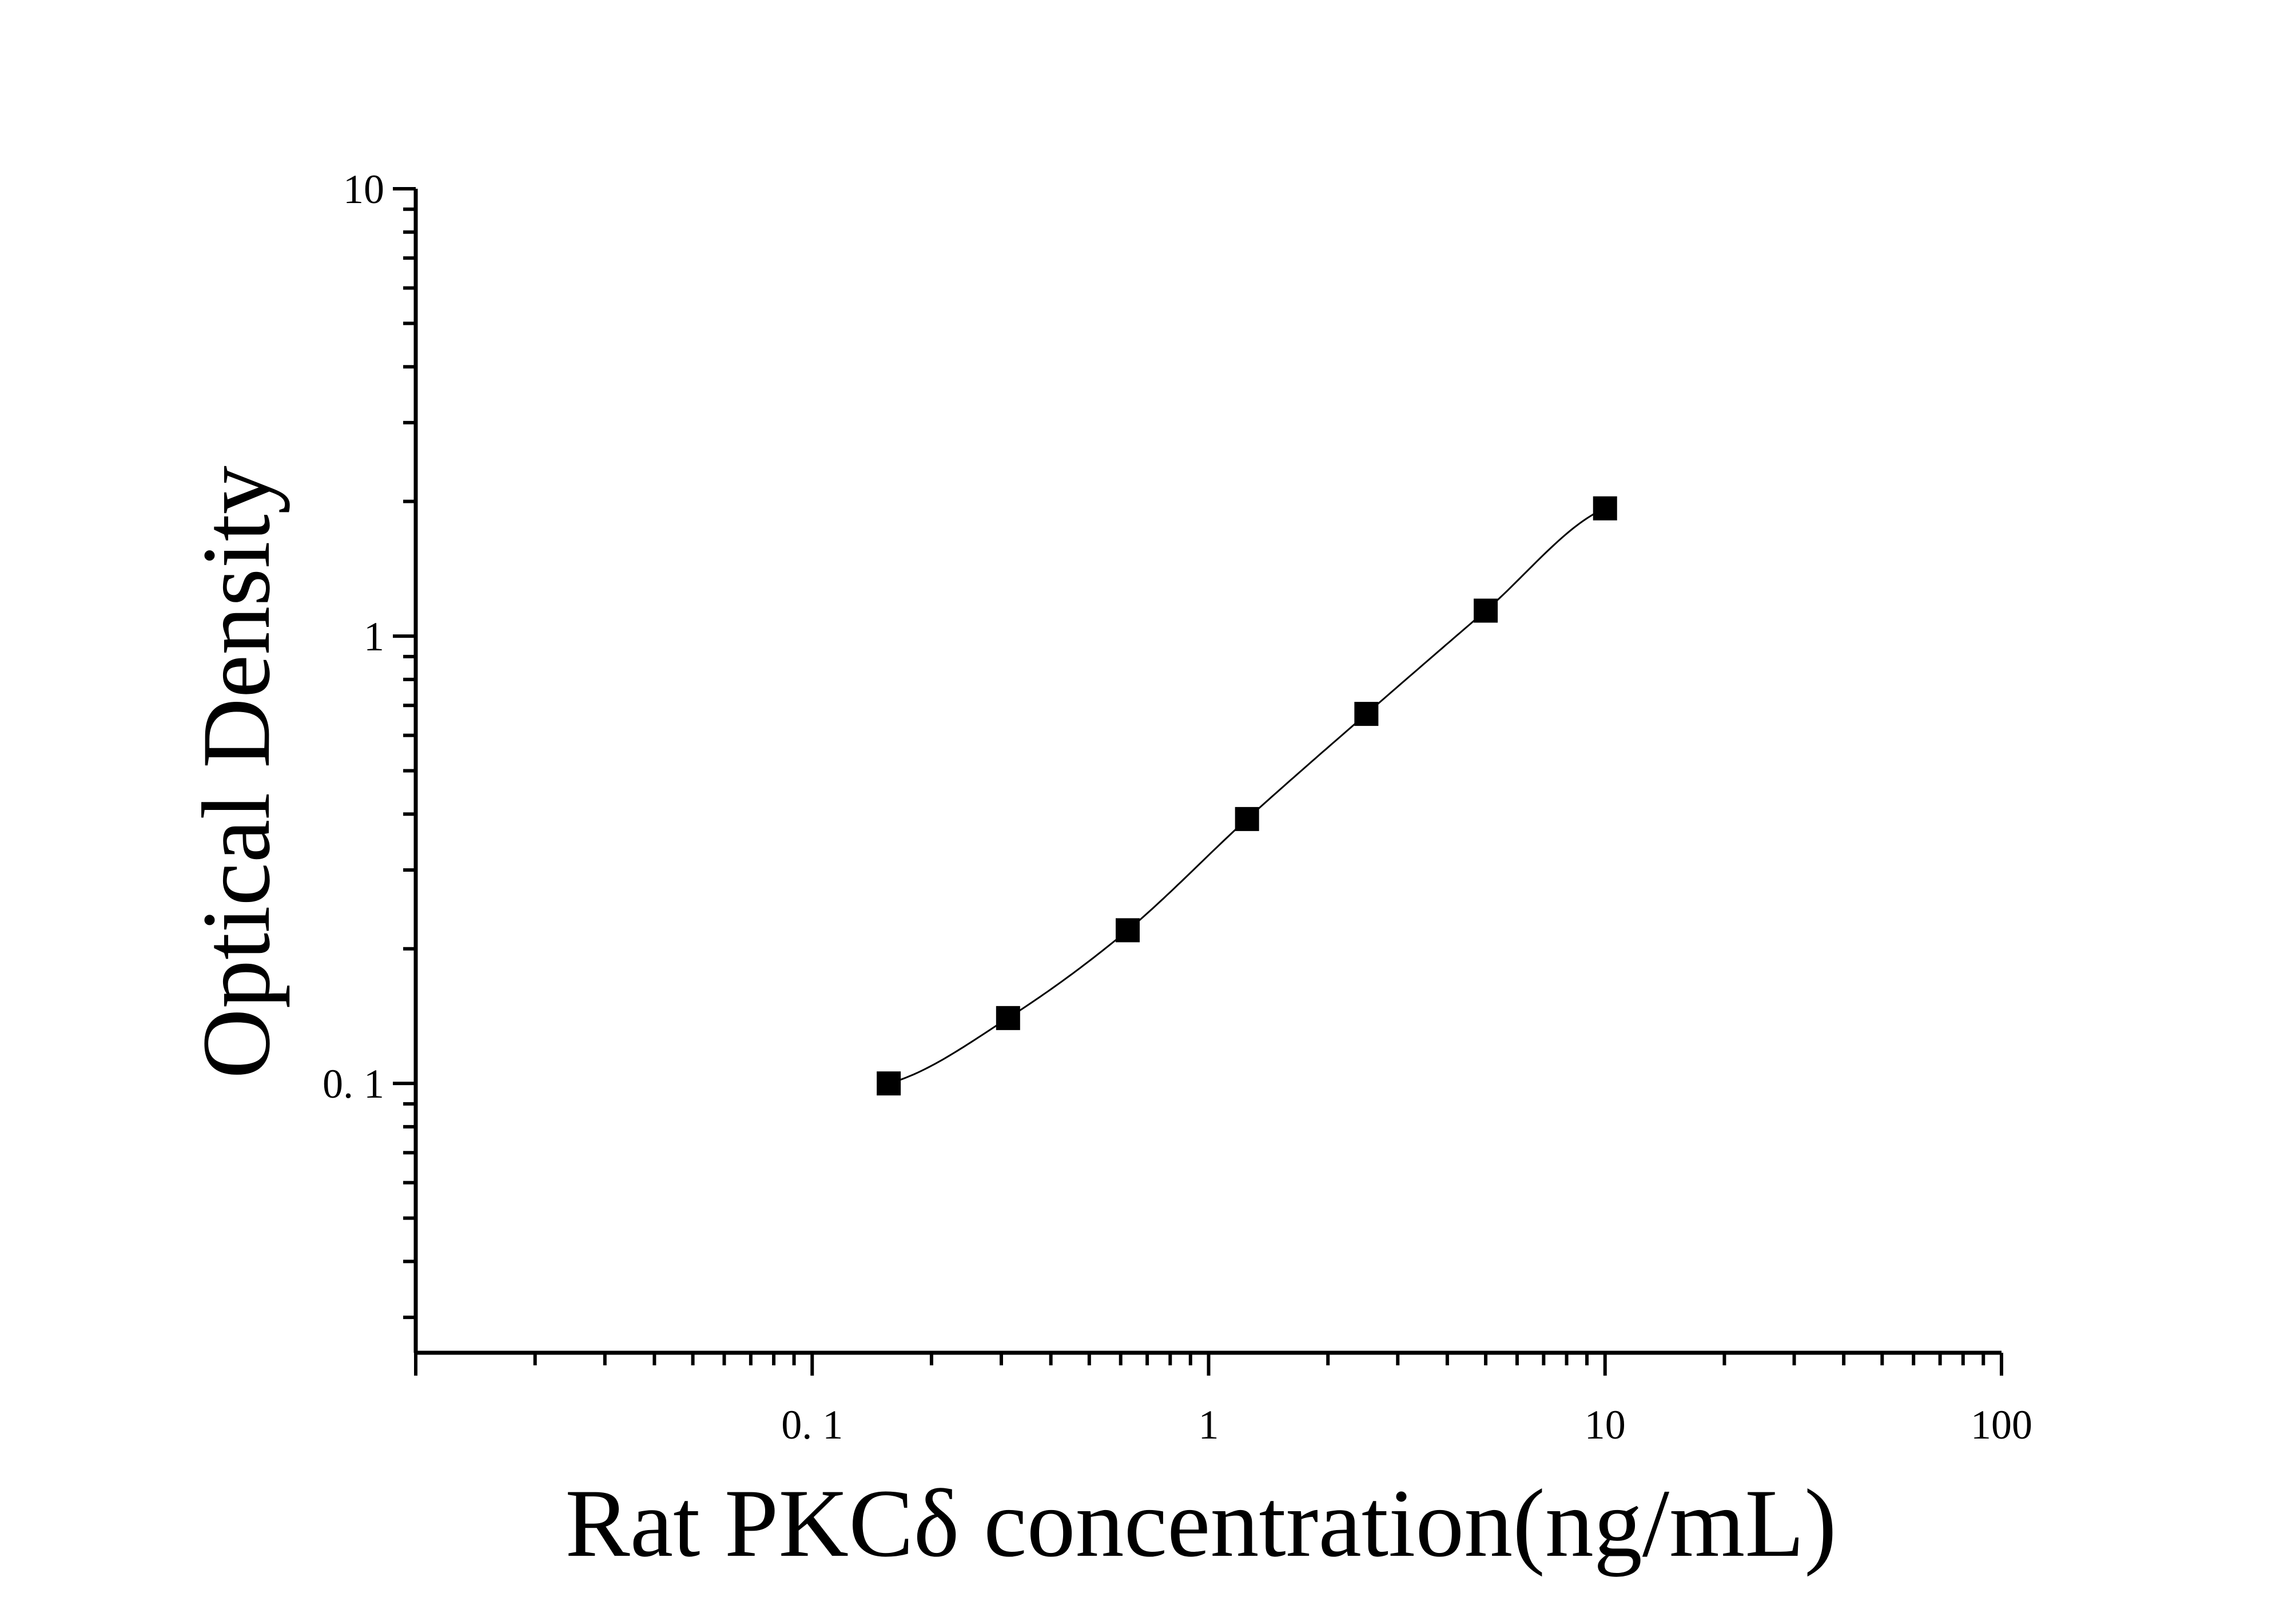  Describe the element at coordinates (369, 743) in the screenshot. I see `y-axis-ticks: 0. 1 1 10` at that location.